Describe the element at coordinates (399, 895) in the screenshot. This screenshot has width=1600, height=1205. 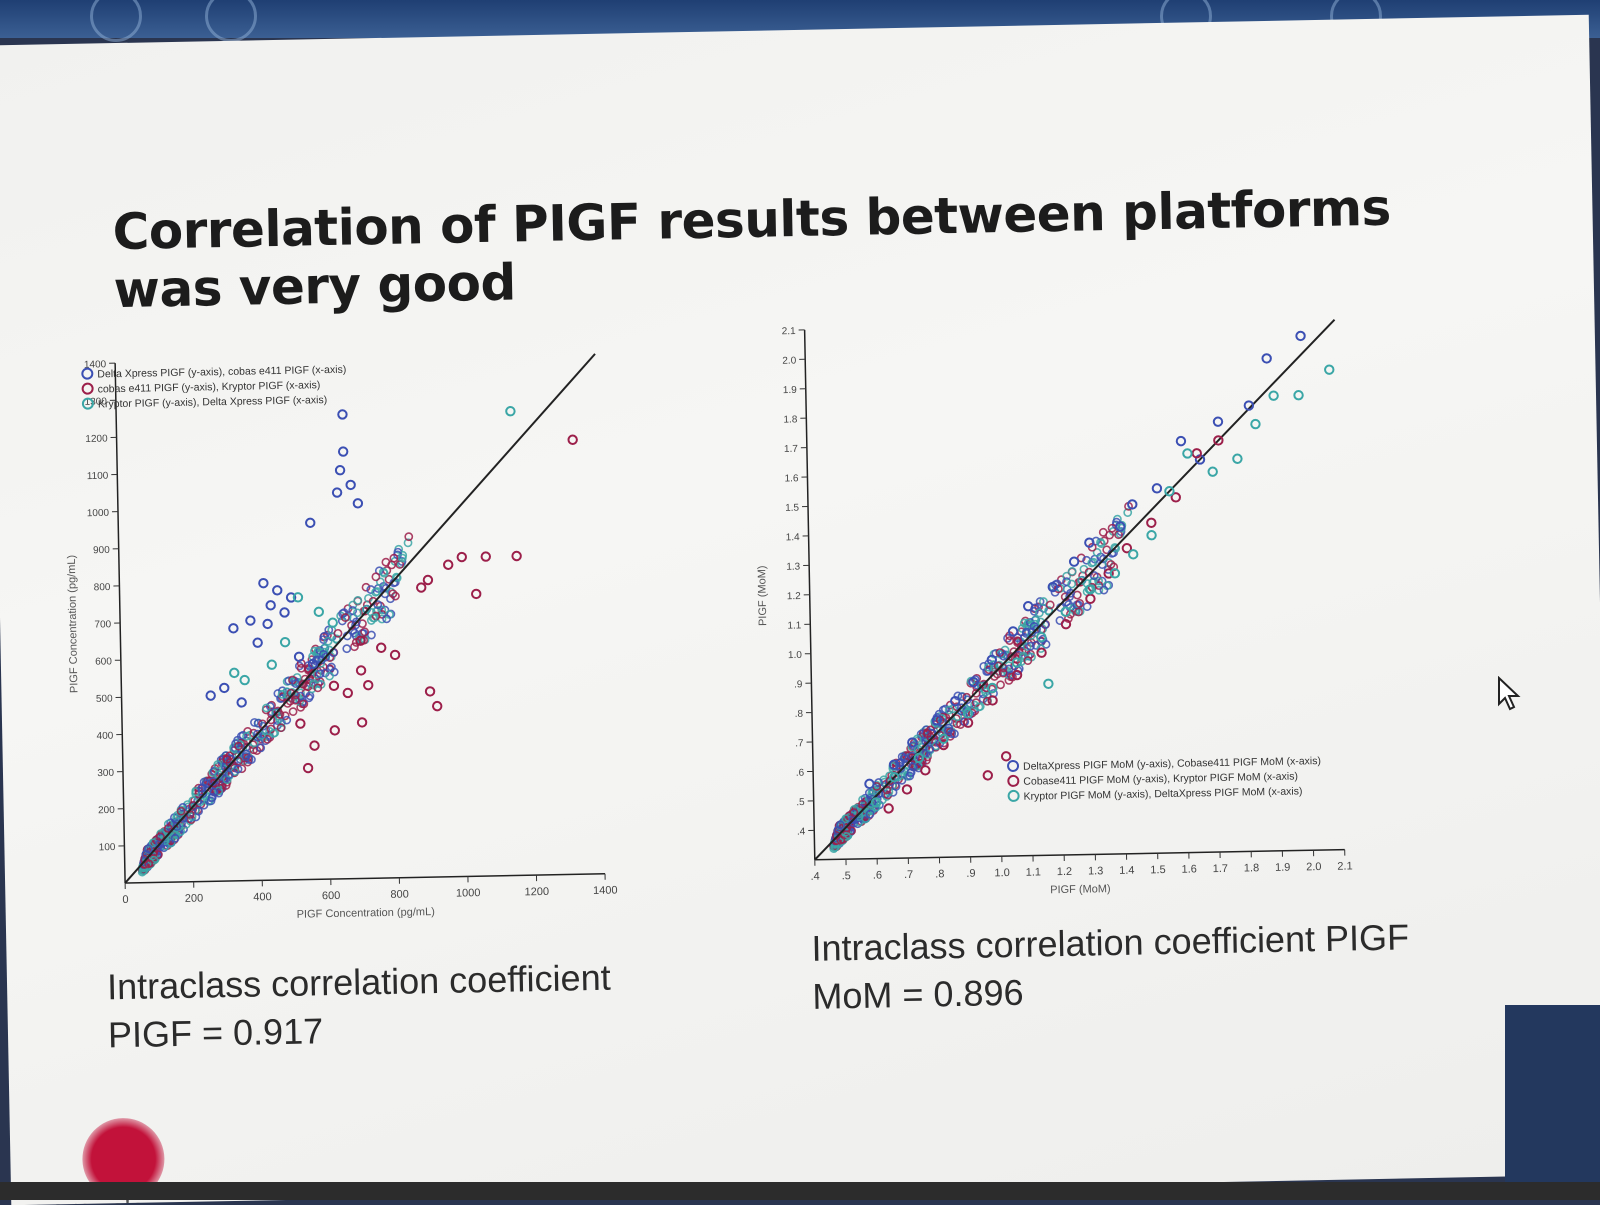
I see `x-tick-label: 800` at that location.